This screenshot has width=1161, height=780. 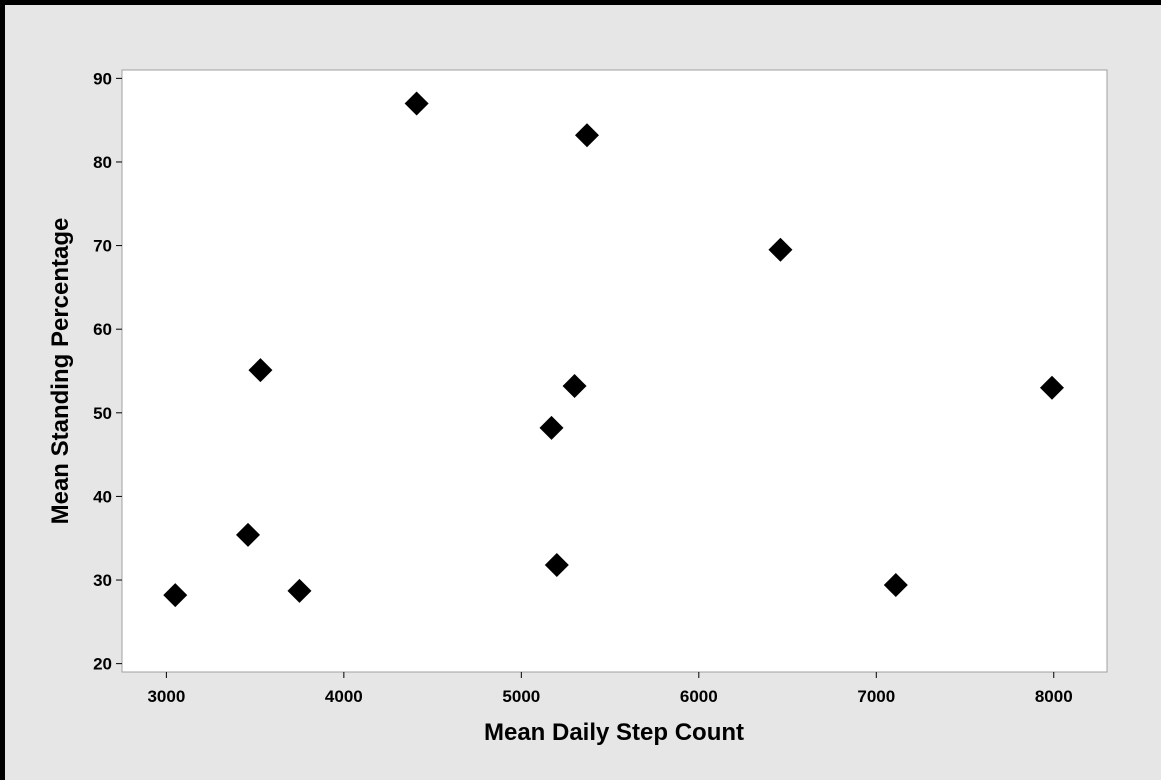 I want to click on y-tick-label: 80, so click(x=102, y=162).